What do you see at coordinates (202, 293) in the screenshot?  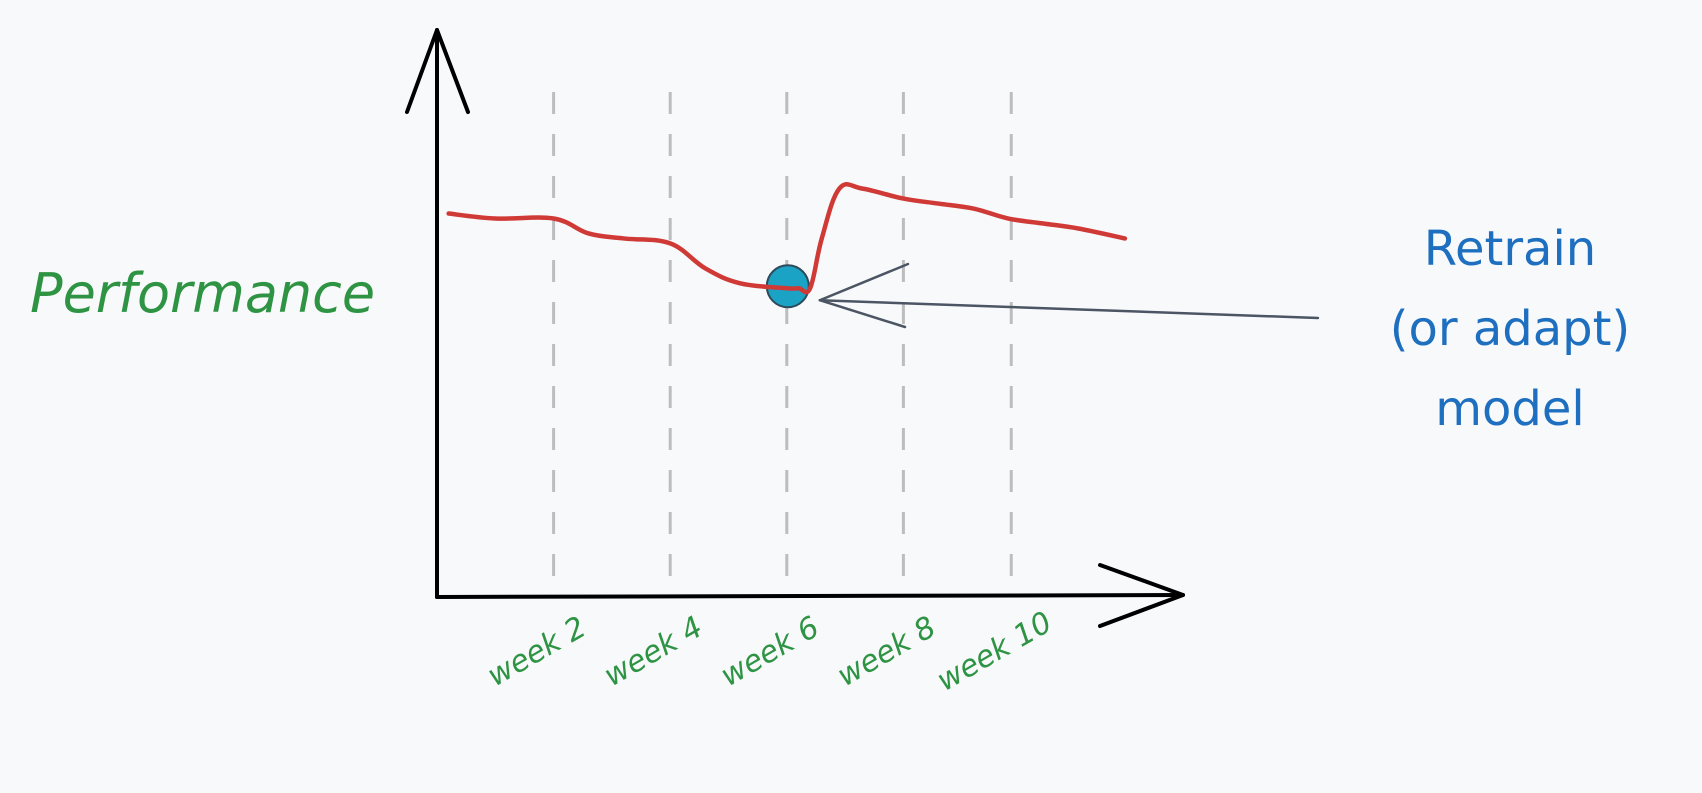 I see `y-axis-label: Performance` at bounding box center [202, 293].